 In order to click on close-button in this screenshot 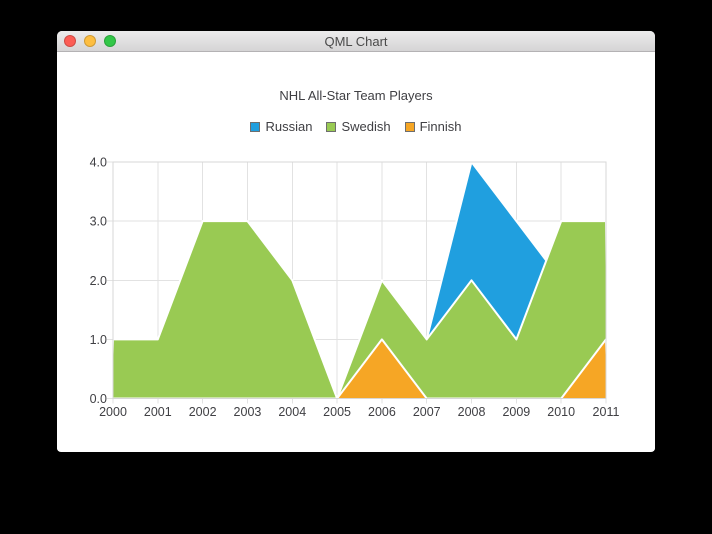, I will do `click(70, 41)`.